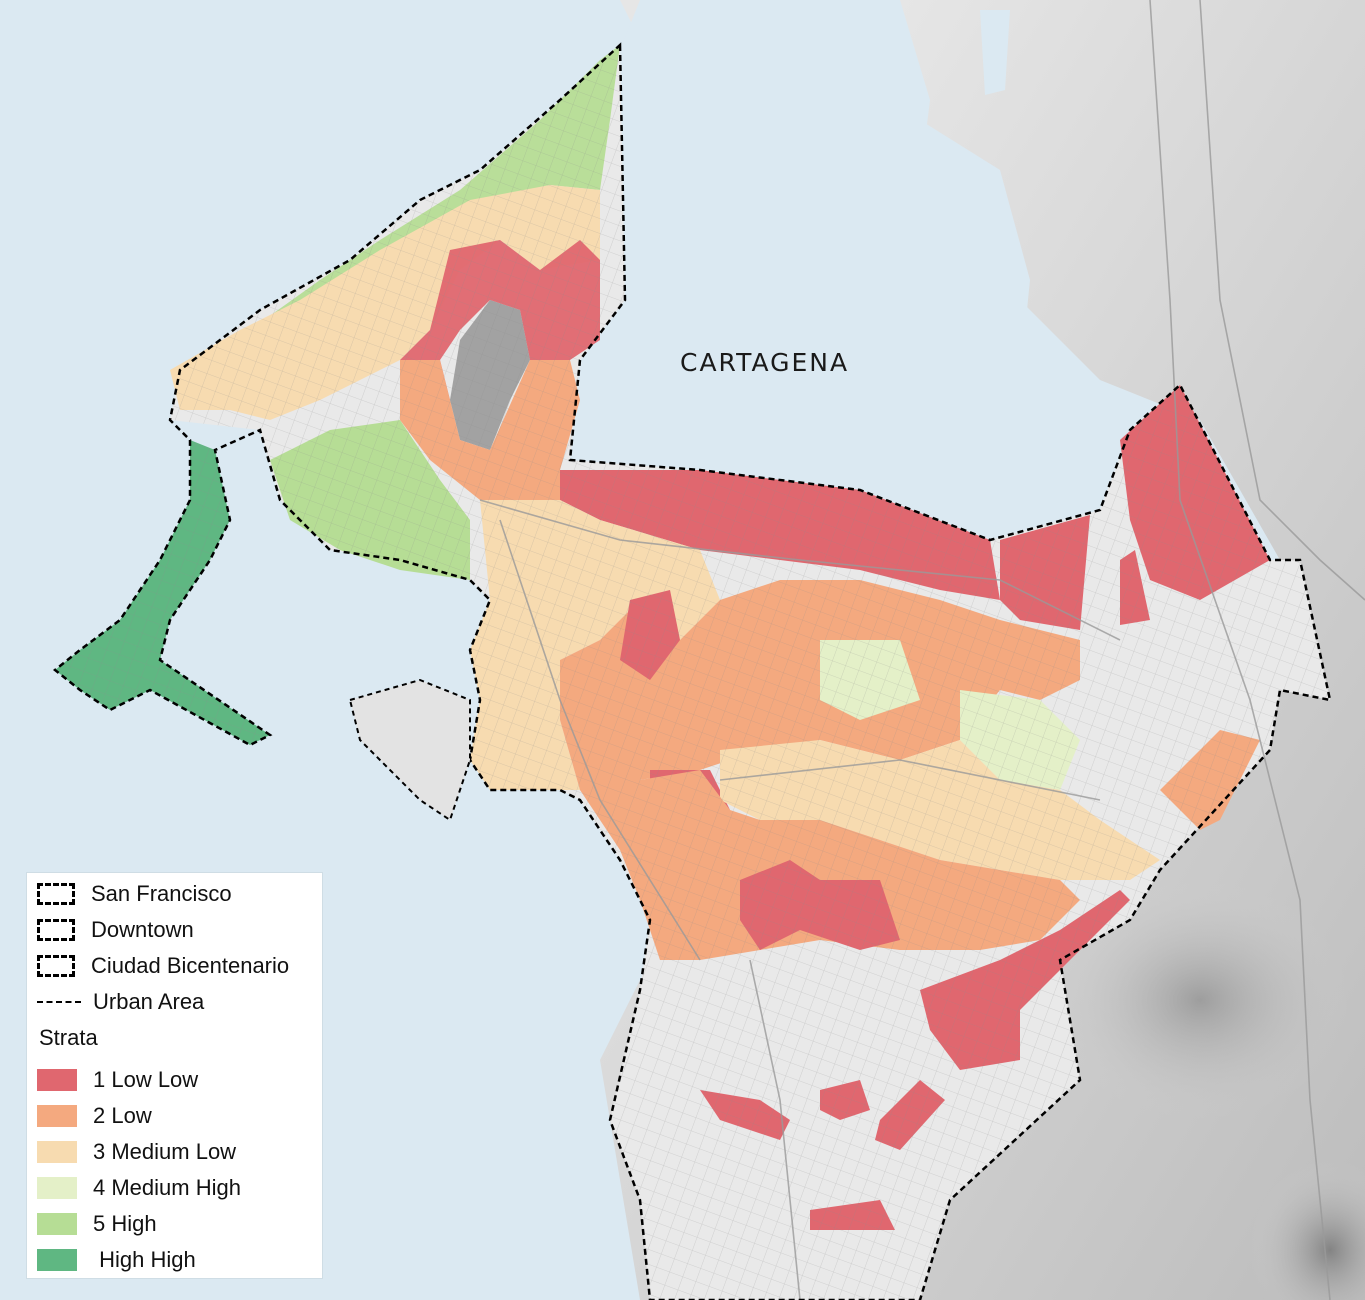 The height and width of the screenshot is (1300, 1365). I want to click on legend-label: Ciudad Bicentenario, so click(190, 965).